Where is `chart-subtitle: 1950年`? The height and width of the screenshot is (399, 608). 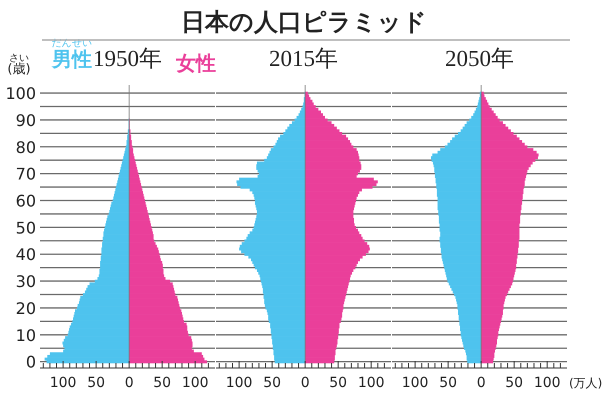
chart-subtitle: 1950年 is located at coordinates (127, 58).